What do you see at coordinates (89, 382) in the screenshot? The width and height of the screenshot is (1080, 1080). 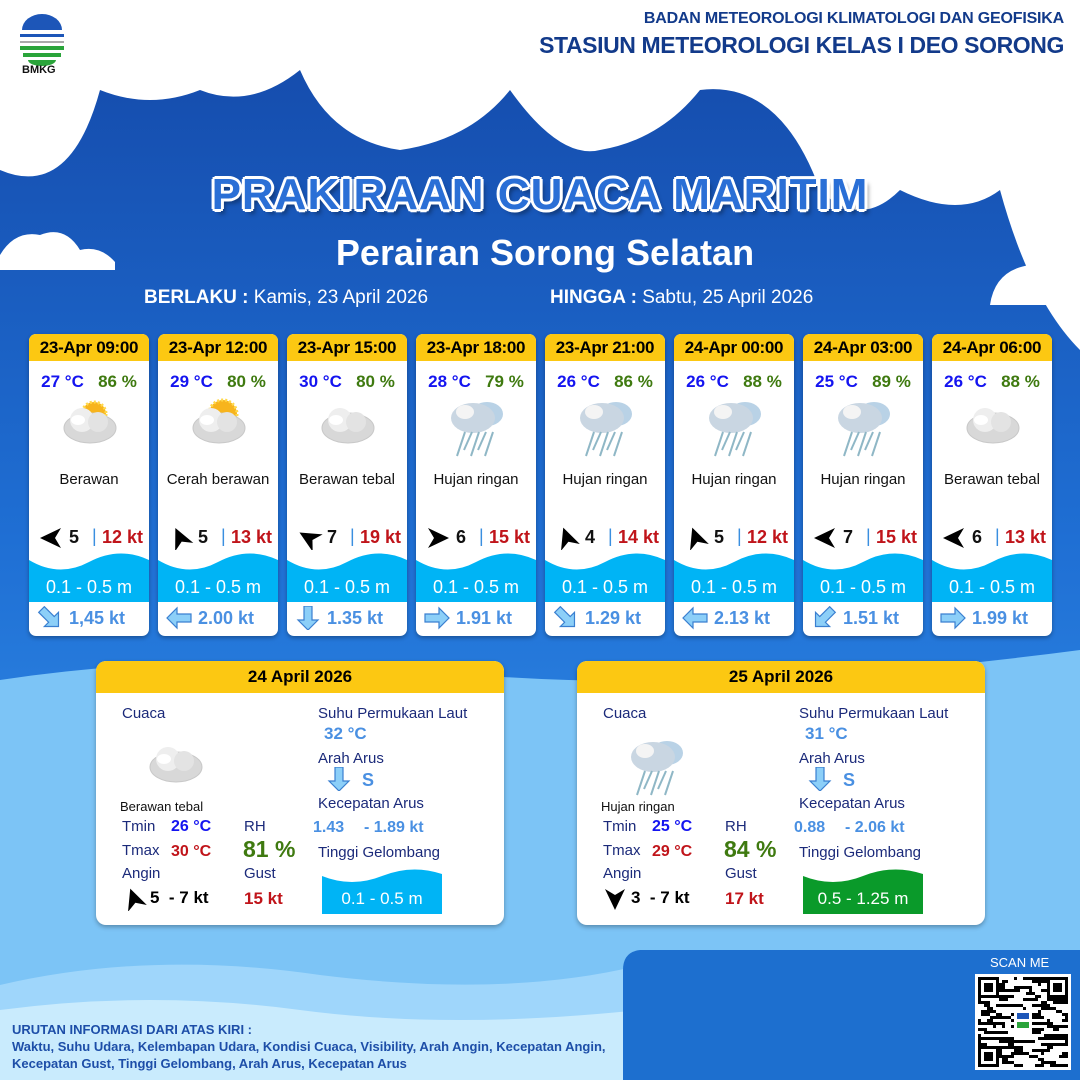 I see `temp-humidity-row: 27 °C 86 %` at bounding box center [89, 382].